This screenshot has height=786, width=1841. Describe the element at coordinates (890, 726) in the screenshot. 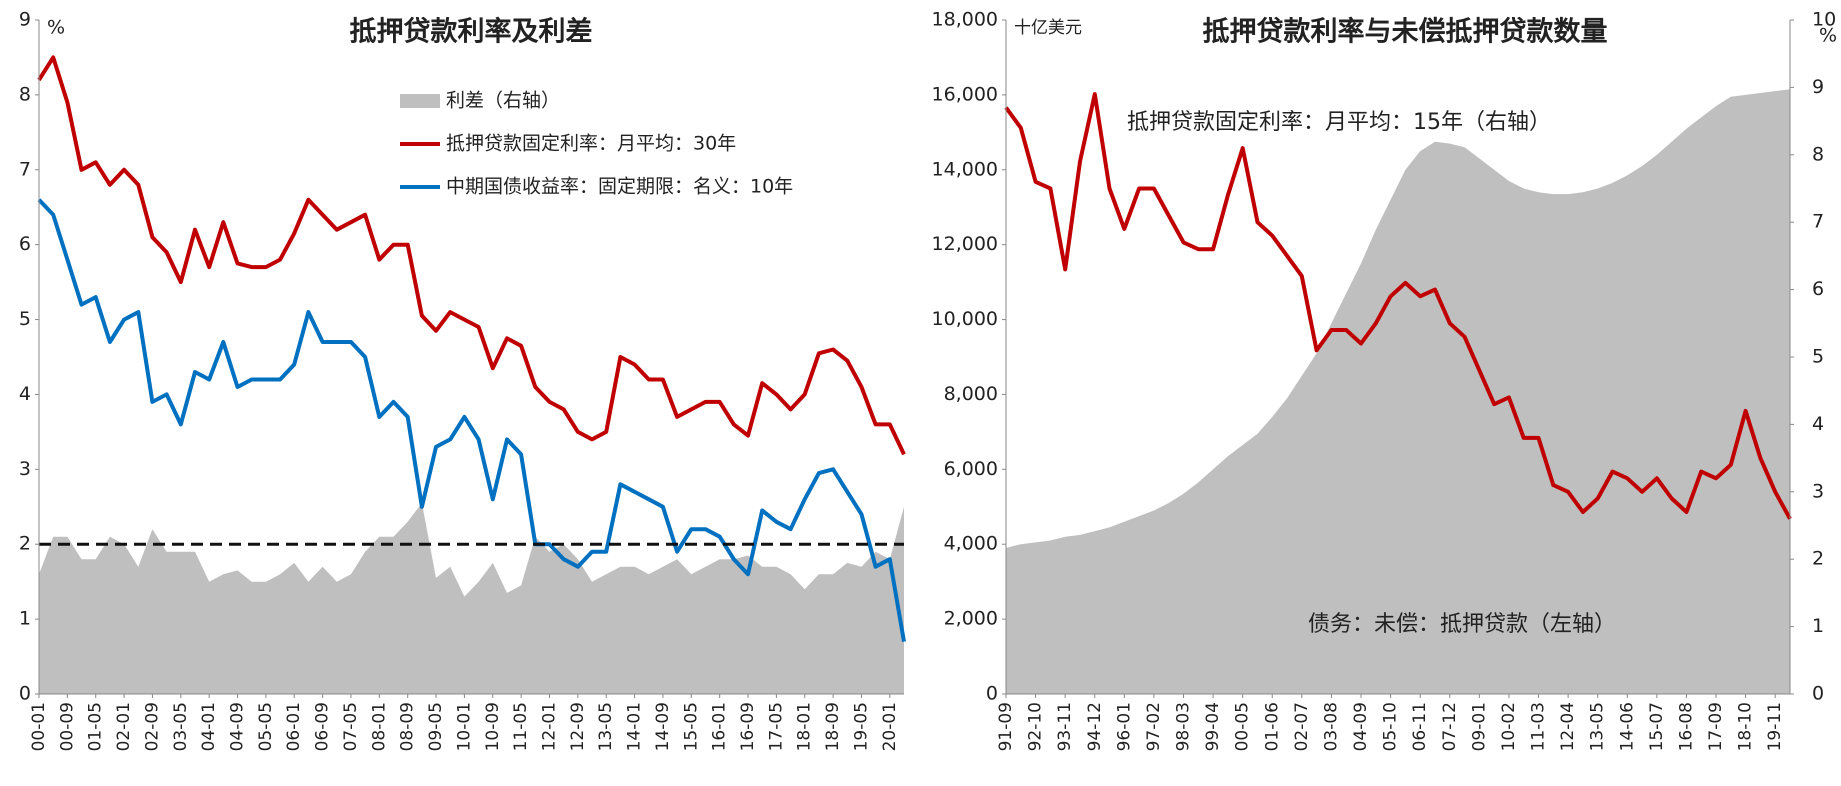

I see `x-tick-label: 20-01` at that location.